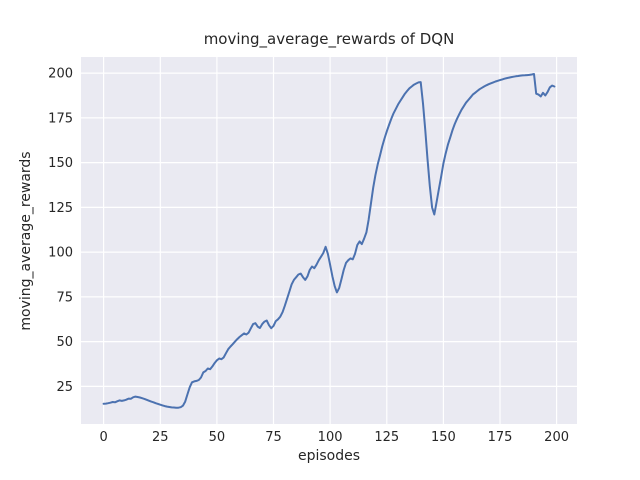 Image resolution: width=640 pixels, height=480 pixels. Describe the element at coordinates (556, 437) in the screenshot. I see `x-tick-label: 200` at that location.